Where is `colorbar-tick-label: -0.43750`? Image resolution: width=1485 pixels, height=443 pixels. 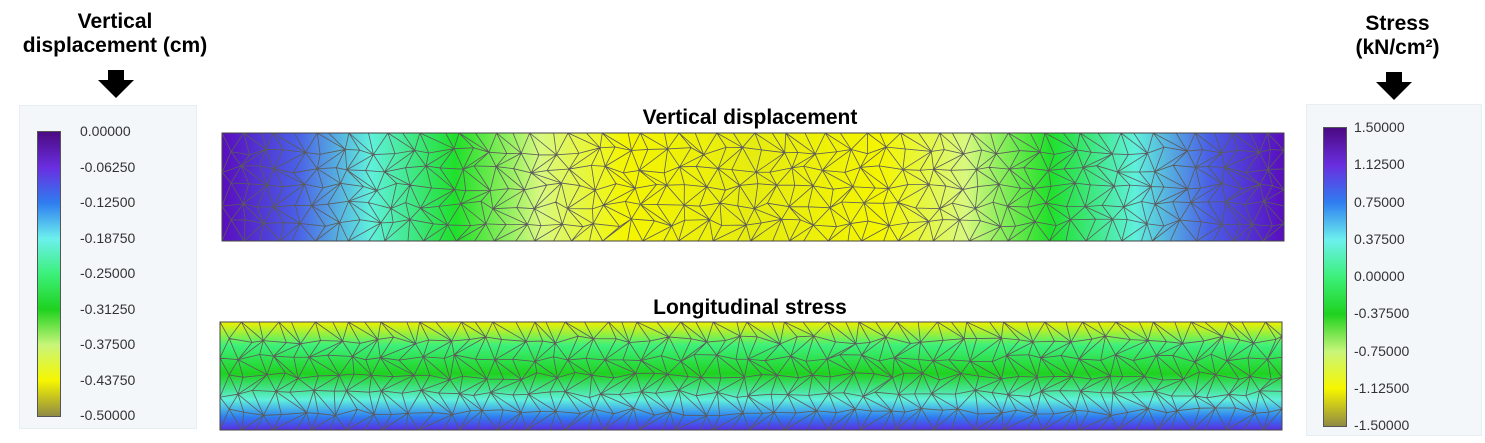
colorbar-tick-label: -0.43750 is located at coordinates (108, 379).